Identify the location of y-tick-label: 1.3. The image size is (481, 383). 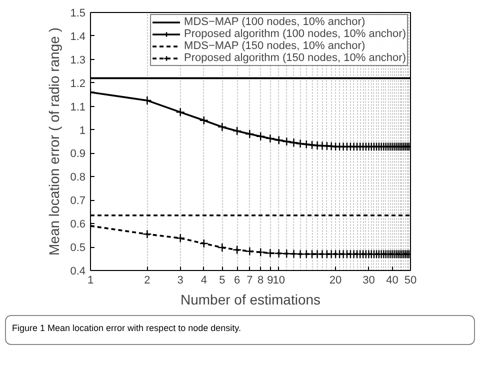
(78, 60).